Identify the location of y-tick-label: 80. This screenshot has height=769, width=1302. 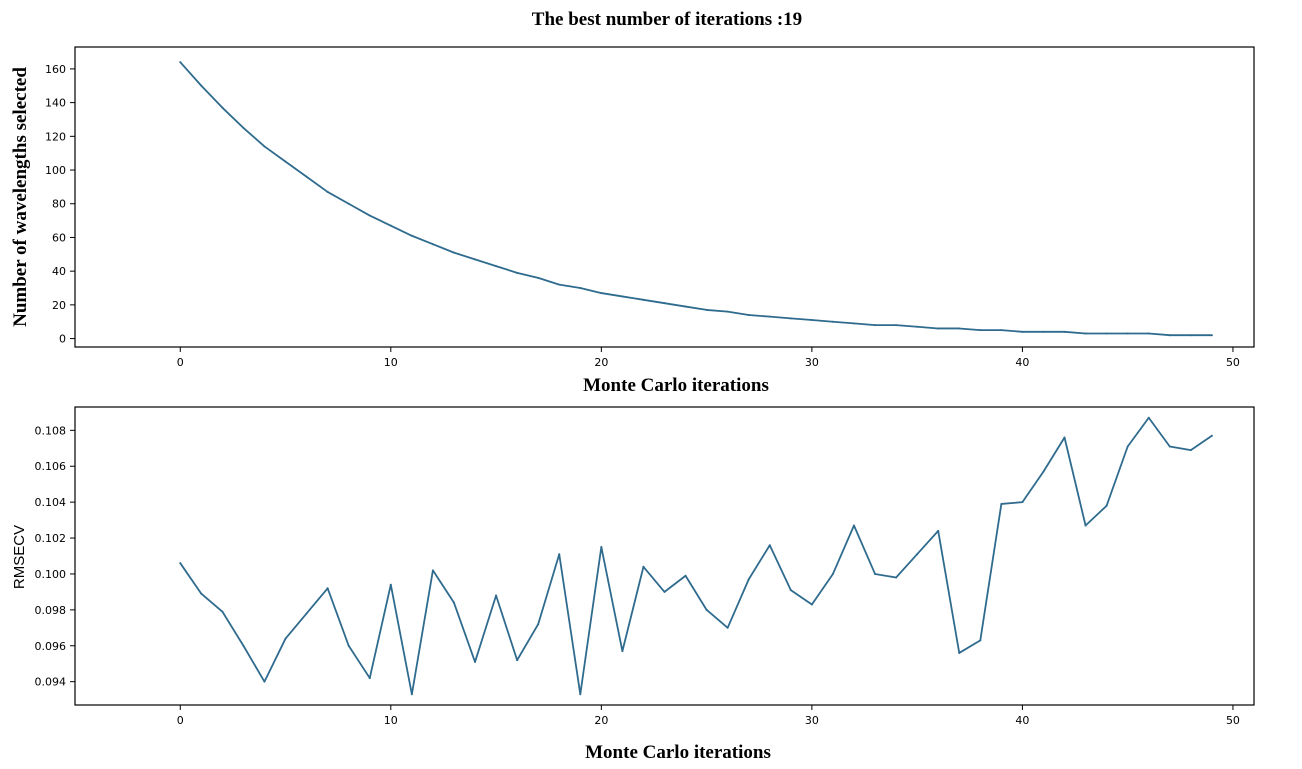
(59, 204).